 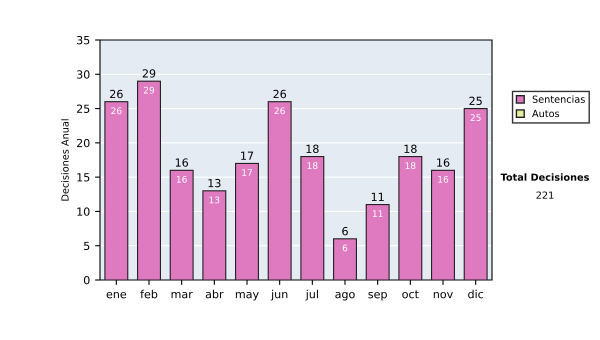 What do you see at coordinates (545, 195) in the screenshot?
I see `text: 221` at bounding box center [545, 195].